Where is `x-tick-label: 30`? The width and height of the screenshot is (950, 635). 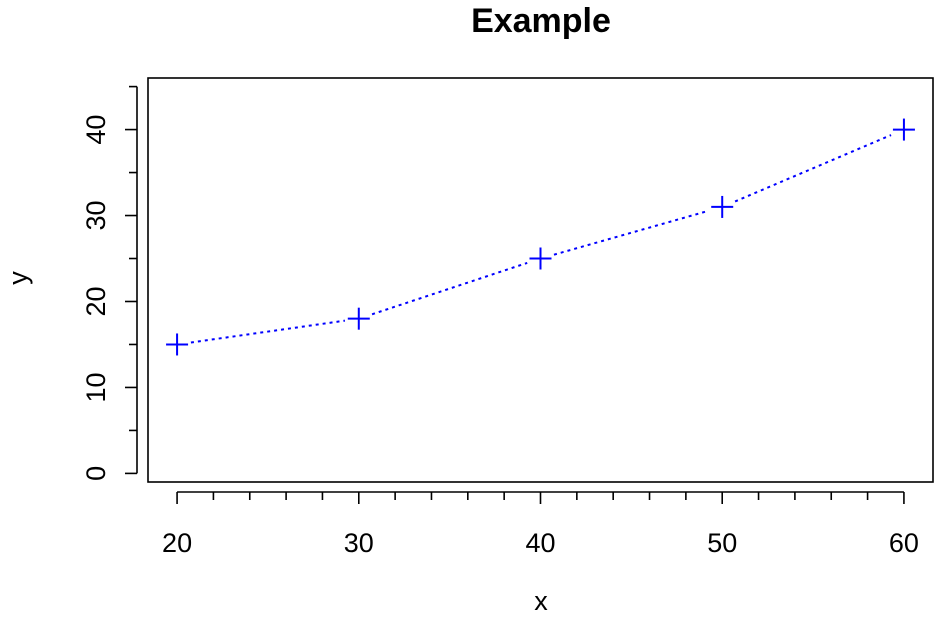 x-tick-label: 30 is located at coordinates (359, 543).